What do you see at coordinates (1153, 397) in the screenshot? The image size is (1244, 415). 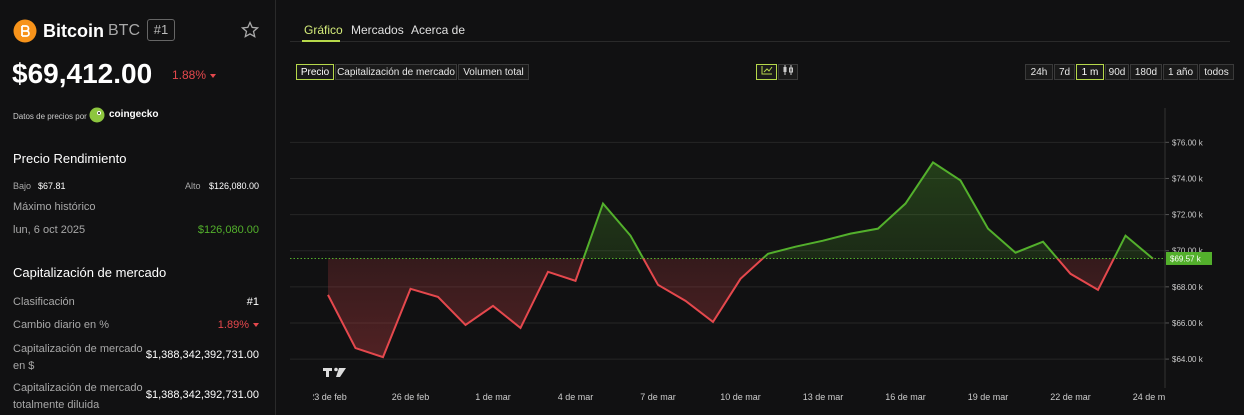 I see `x-tick-label: 24 de mar` at bounding box center [1153, 397].